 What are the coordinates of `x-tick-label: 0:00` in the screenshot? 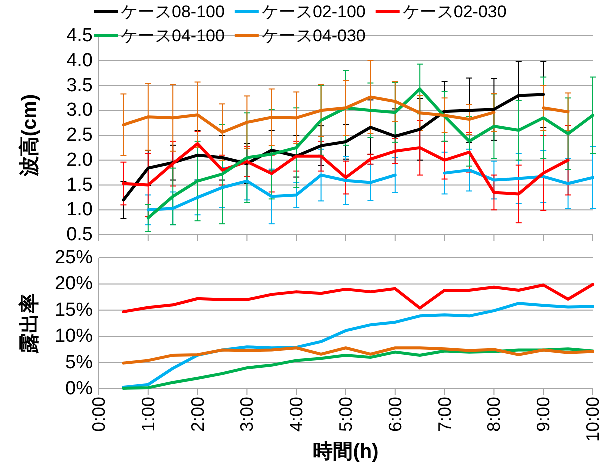 It's located at (99, 414).